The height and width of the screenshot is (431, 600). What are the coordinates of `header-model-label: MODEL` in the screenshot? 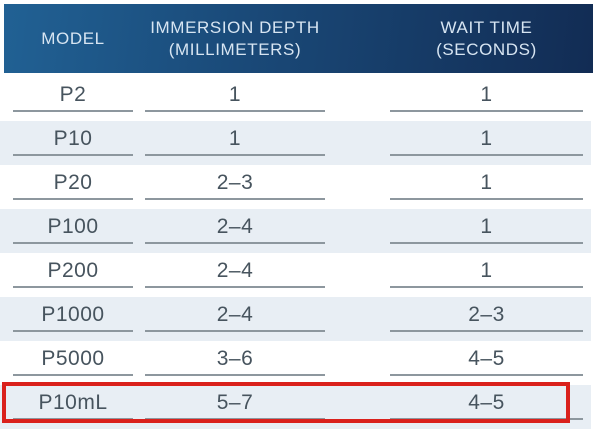 It's located at (73, 38).